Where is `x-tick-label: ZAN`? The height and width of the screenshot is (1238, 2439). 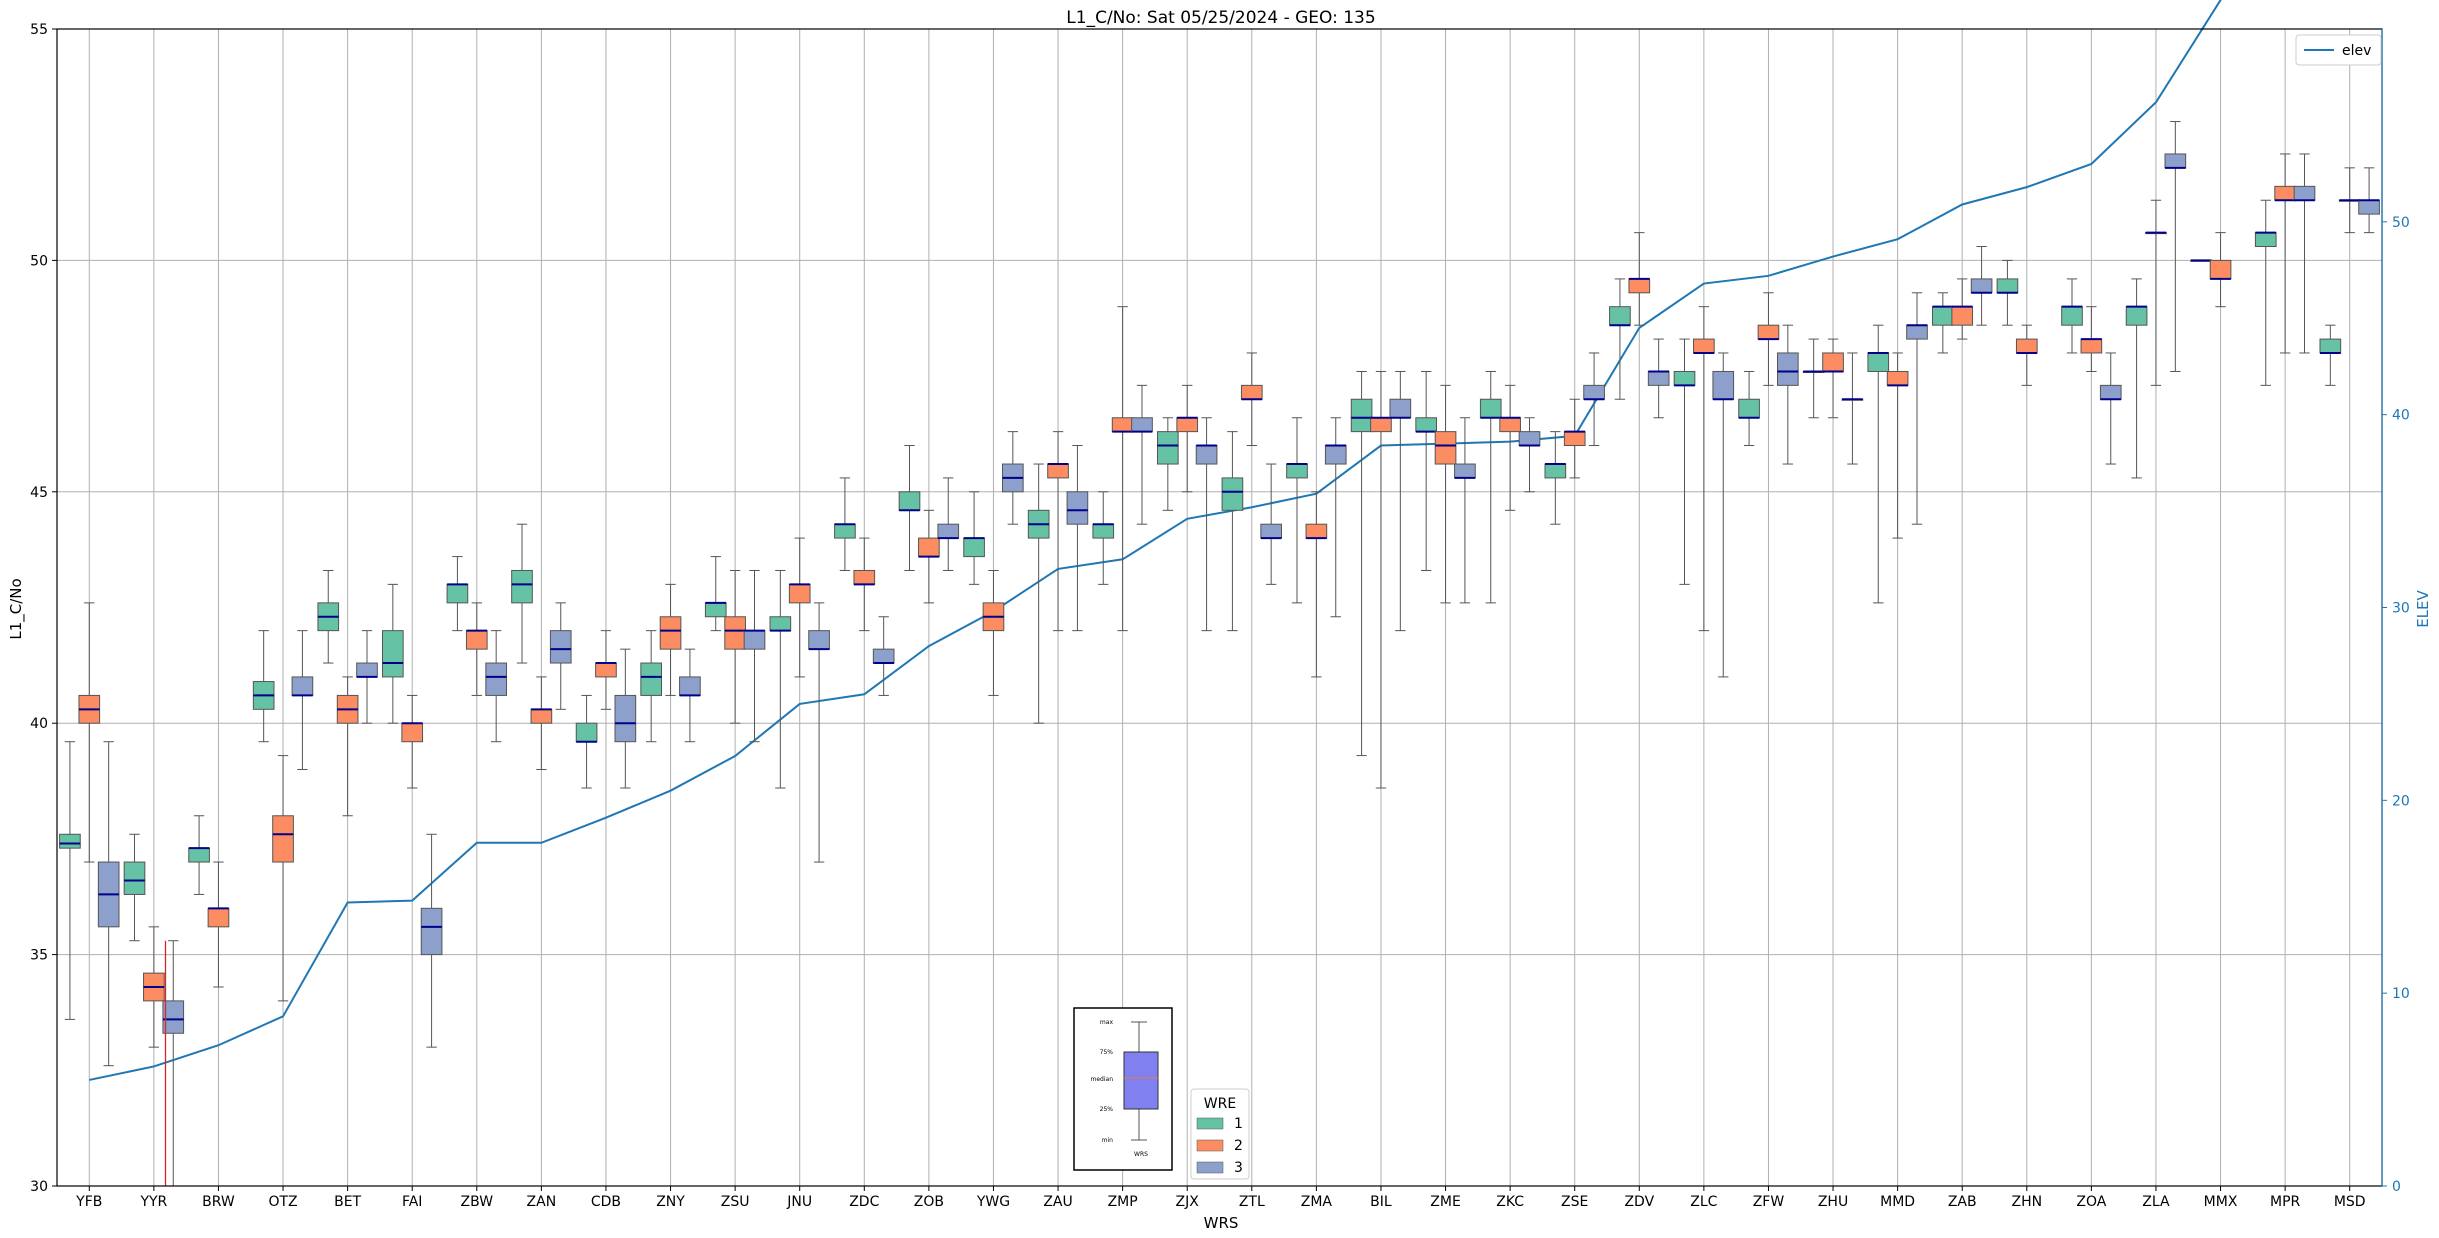
x-tick-label: ZAN is located at coordinates (542, 1202).